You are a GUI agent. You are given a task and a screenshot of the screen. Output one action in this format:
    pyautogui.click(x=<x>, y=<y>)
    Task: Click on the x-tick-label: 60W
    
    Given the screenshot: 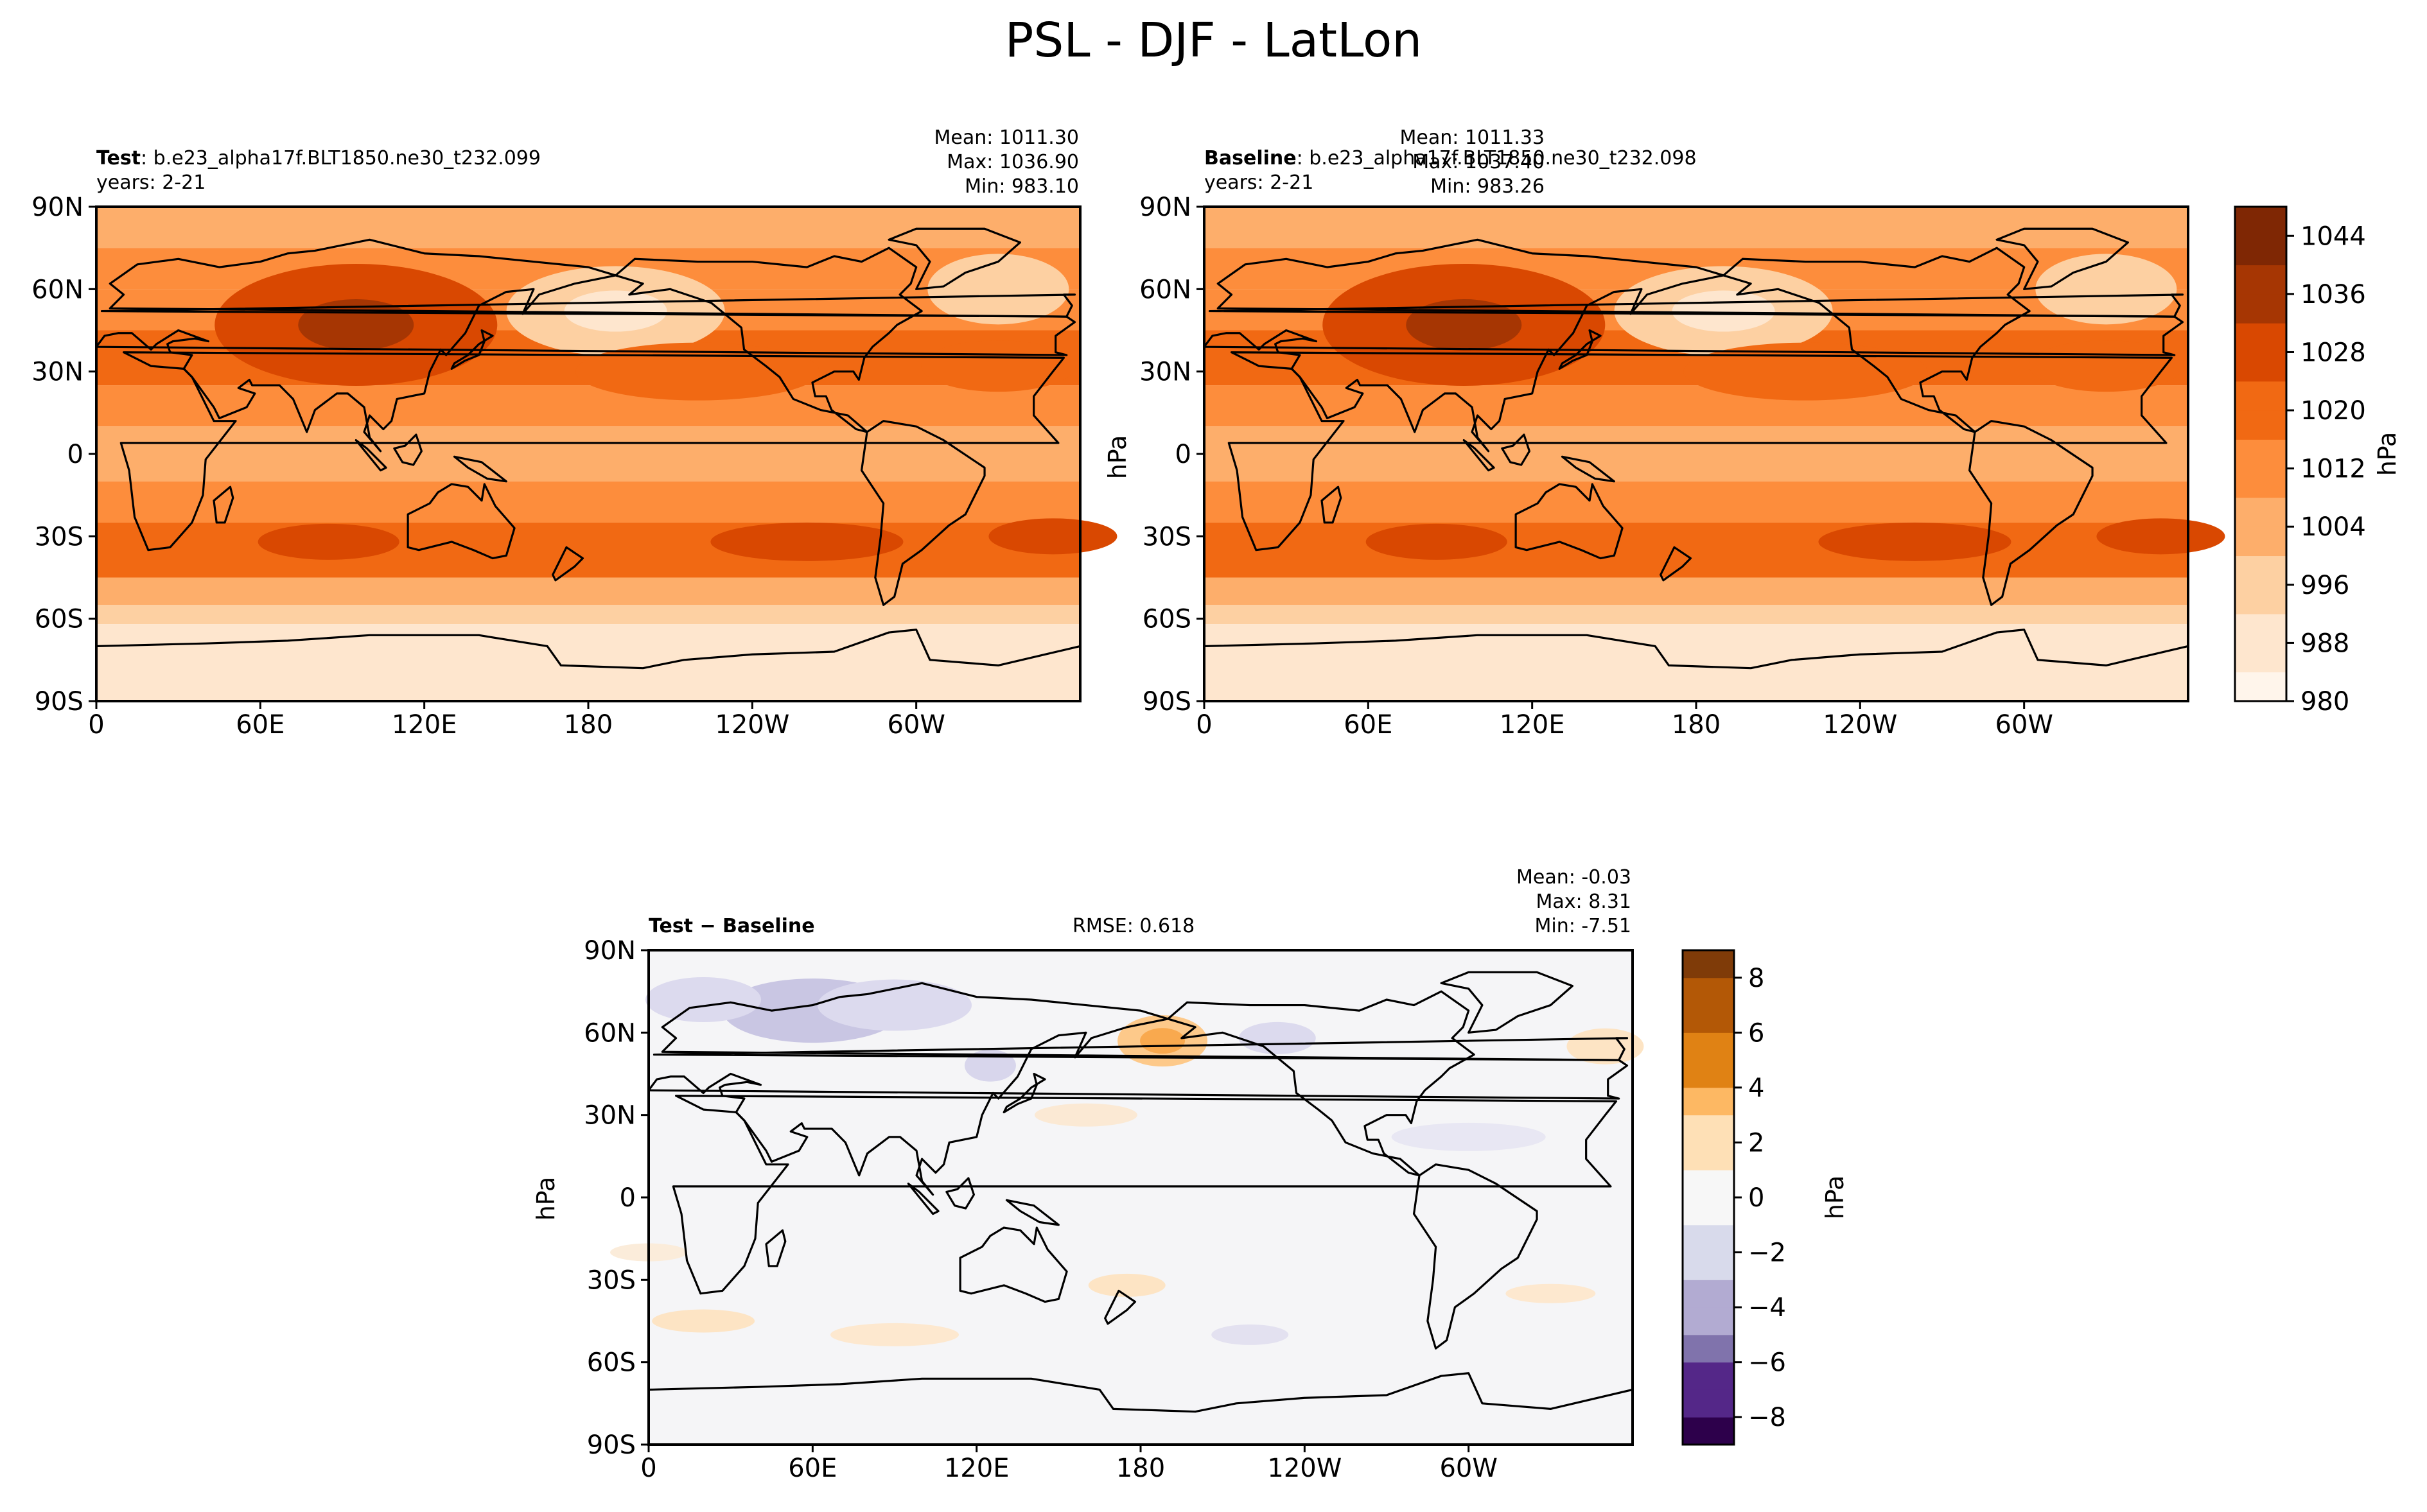 What is the action you would take?
    pyautogui.click(x=1468, y=1468)
    